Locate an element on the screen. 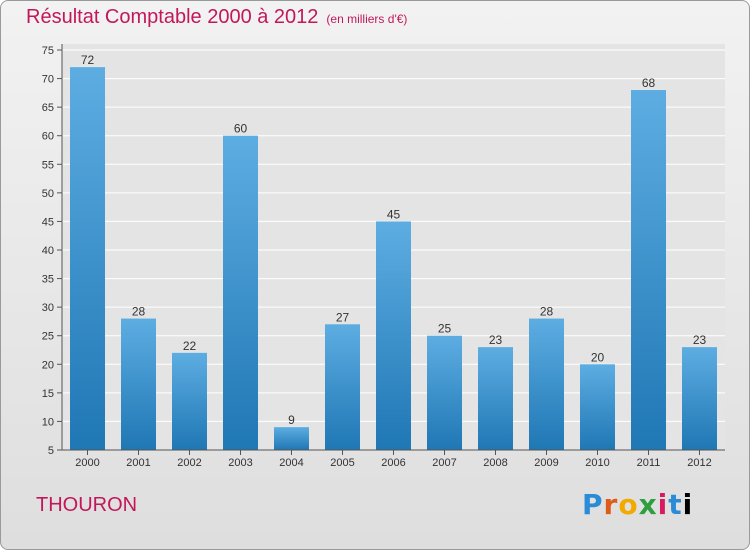  data-label-2008: 23 is located at coordinates (496, 340).